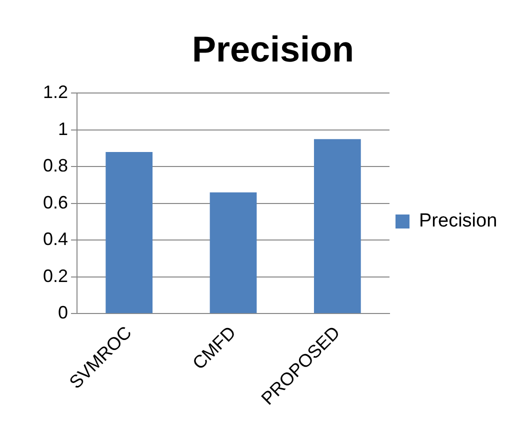 This screenshot has height=423, width=508. Describe the element at coordinates (55, 276) in the screenshot. I see `y-tick-label: 0.2` at that location.